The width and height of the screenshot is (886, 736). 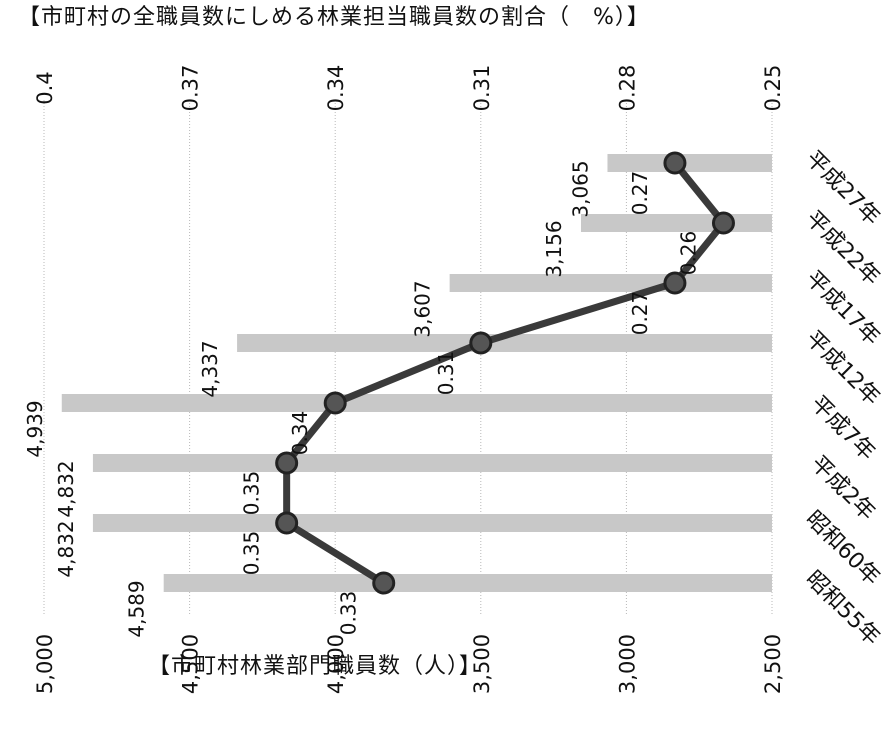 What do you see at coordinates (336, 88) in the screenshot?
I see `secondary-tick-label: 0.34` at bounding box center [336, 88].